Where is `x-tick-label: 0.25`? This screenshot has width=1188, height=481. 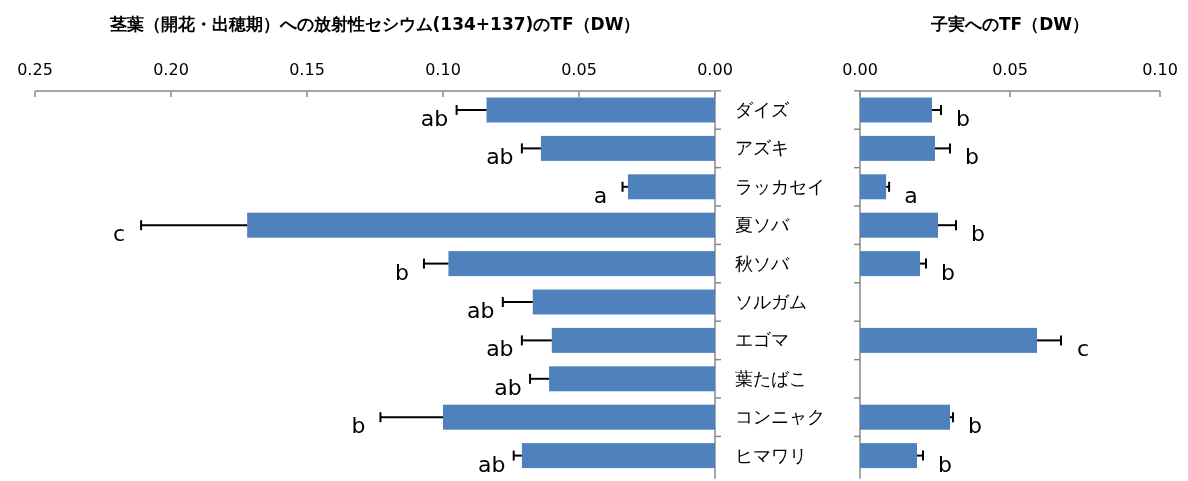 x-tick-label: 0.25 is located at coordinates (35, 69).